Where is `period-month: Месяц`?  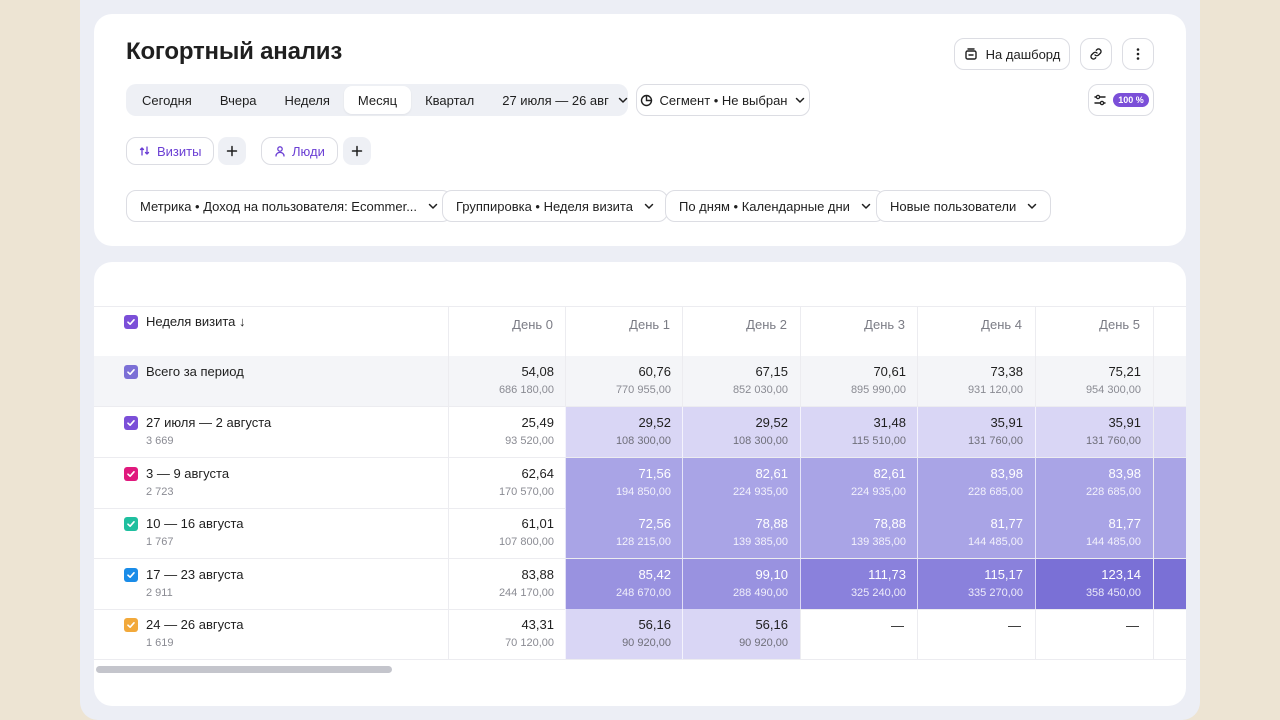 period-month: Месяц is located at coordinates (377, 100).